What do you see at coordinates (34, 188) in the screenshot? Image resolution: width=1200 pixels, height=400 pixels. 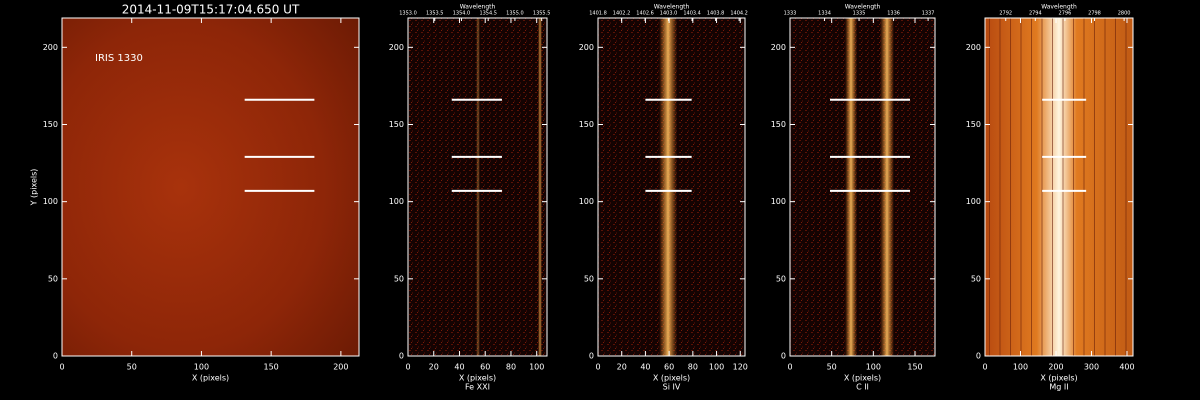 I see `y-label: Y (pixels)` at bounding box center [34, 188].